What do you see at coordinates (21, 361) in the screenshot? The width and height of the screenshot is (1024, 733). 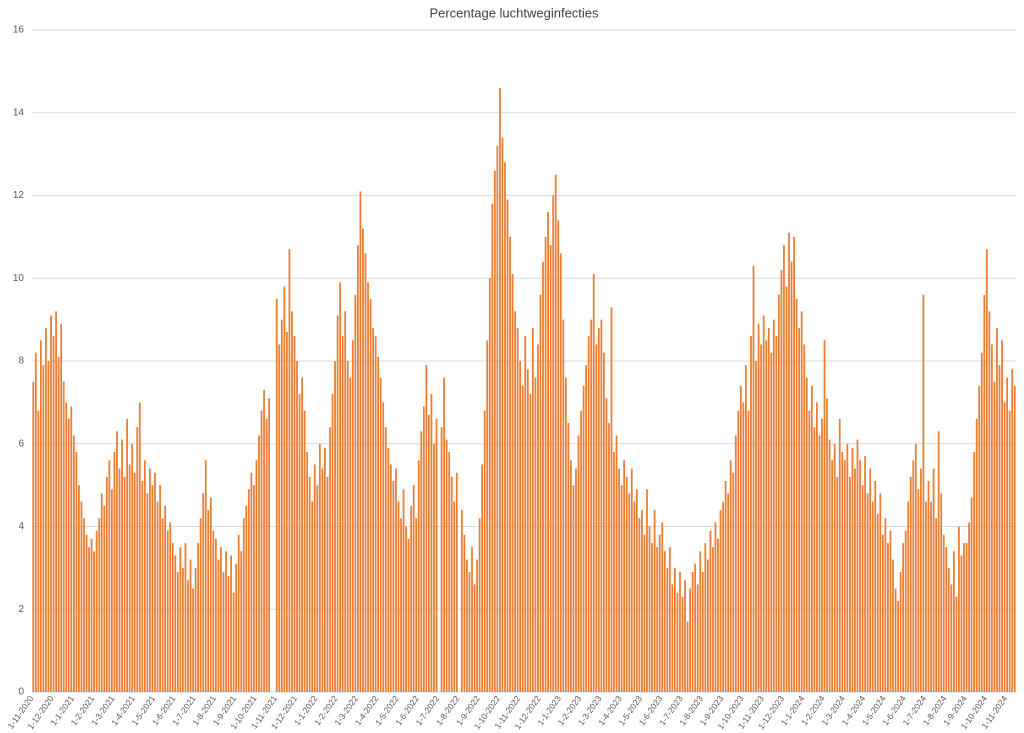 I see `y-tick-label: 8` at bounding box center [21, 361].